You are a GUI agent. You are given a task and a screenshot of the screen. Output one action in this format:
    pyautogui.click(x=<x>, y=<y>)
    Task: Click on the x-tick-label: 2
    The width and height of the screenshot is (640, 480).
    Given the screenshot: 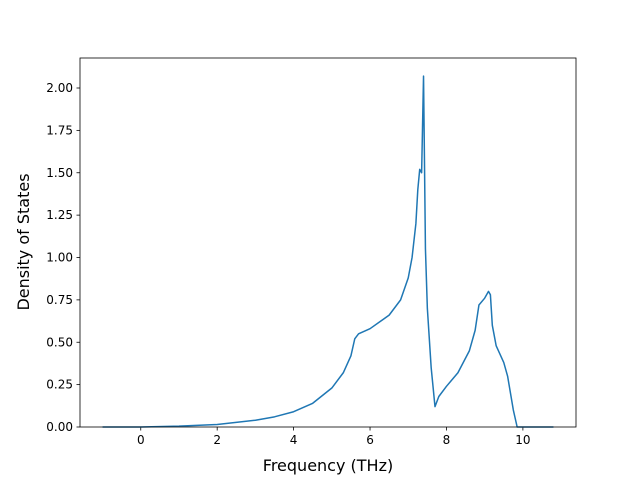 What is the action you would take?
    pyautogui.click(x=217, y=440)
    